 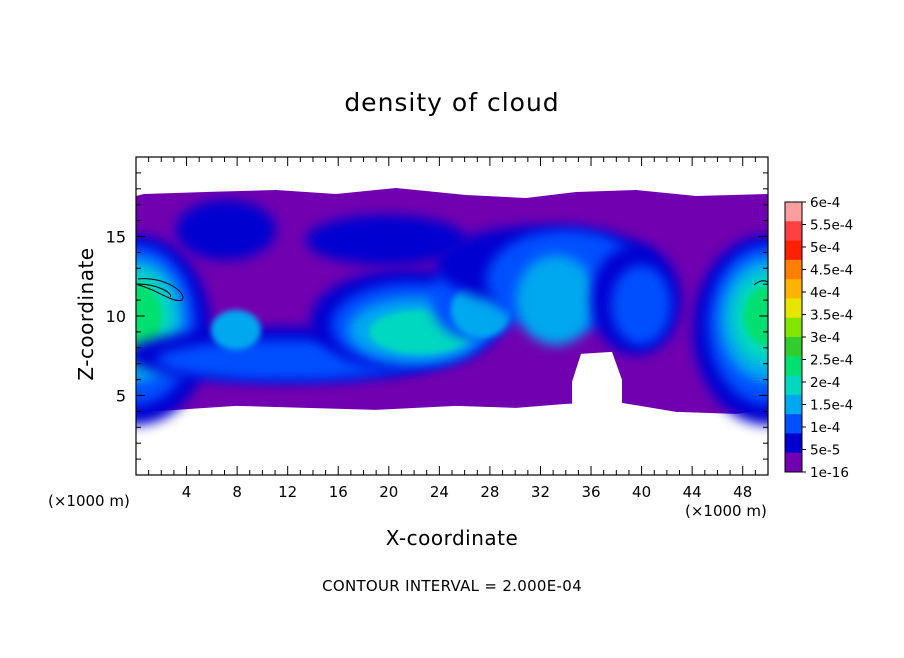 I want to click on x-unit-label-left: (×1000 m), so click(x=89, y=501).